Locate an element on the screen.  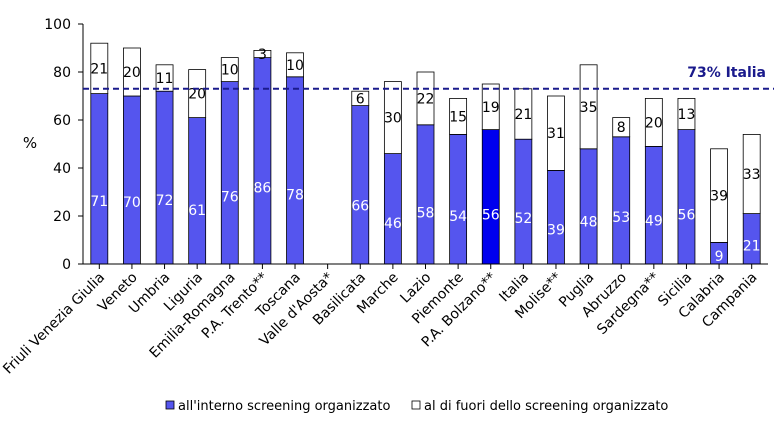
data-label-outside: 8 is located at coordinates (621, 128).